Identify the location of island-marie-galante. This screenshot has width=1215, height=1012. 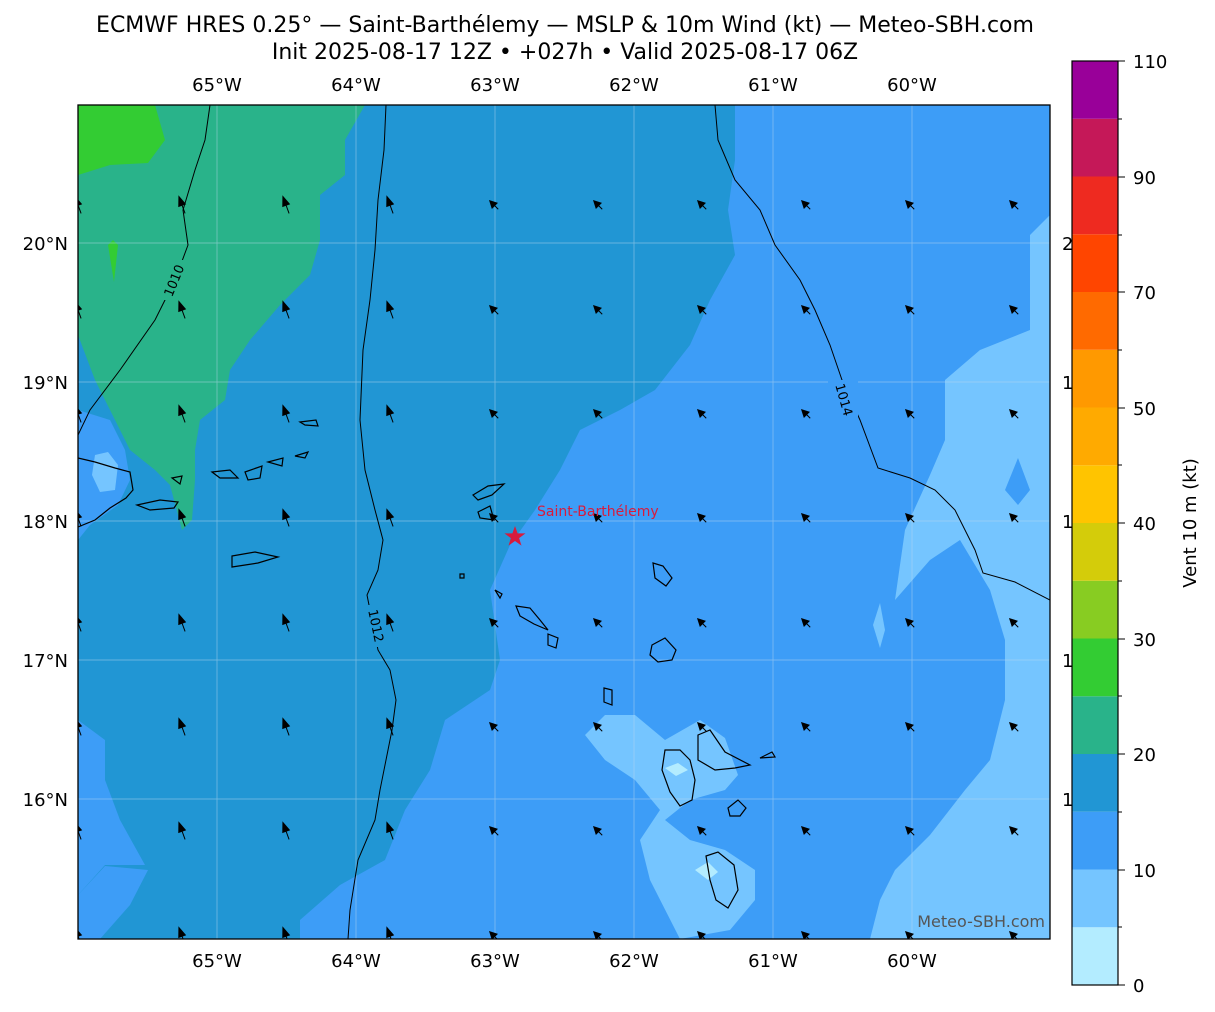
(737, 808).